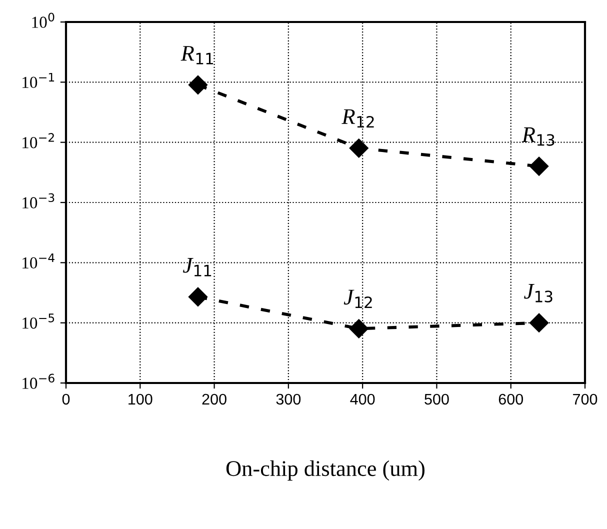 The width and height of the screenshot is (607, 529). I want to click on x-tick-label: 700, so click(585, 399).